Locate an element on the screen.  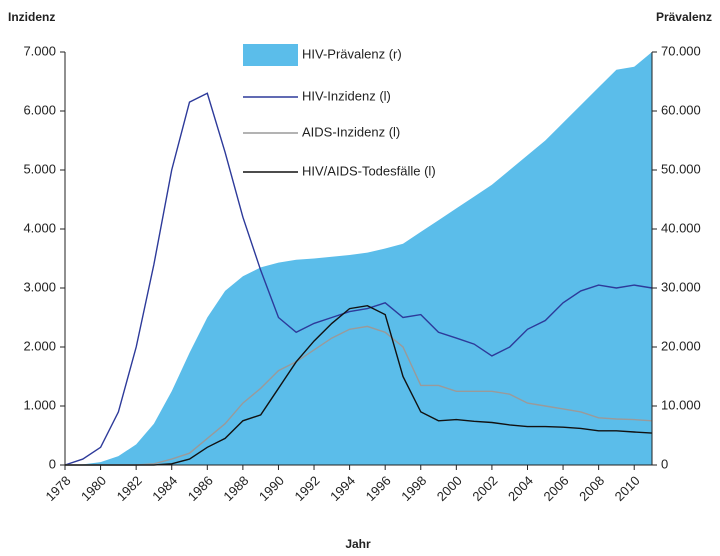
x-tick-label: 1978 is located at coordinates (57, 488).